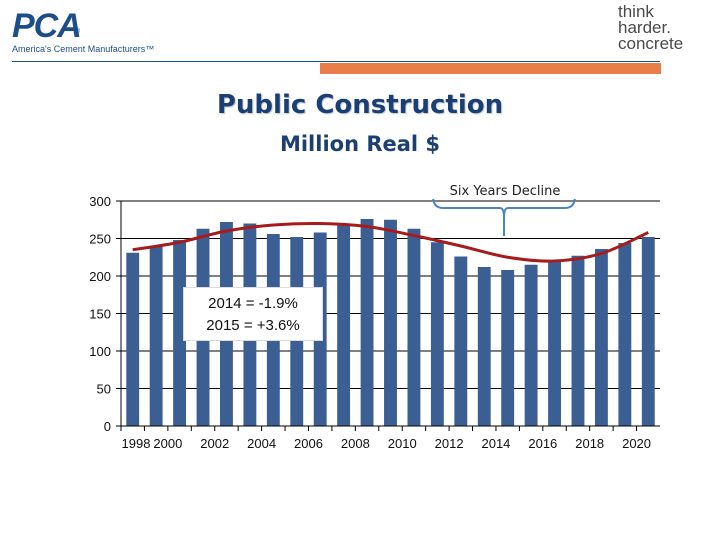 This screenshot has width=720, height=540. What do you see at coordinates (214, 443) in the screenshot?
I see `x-tick-label-2002: 2002` at bounding box center [214, 443].